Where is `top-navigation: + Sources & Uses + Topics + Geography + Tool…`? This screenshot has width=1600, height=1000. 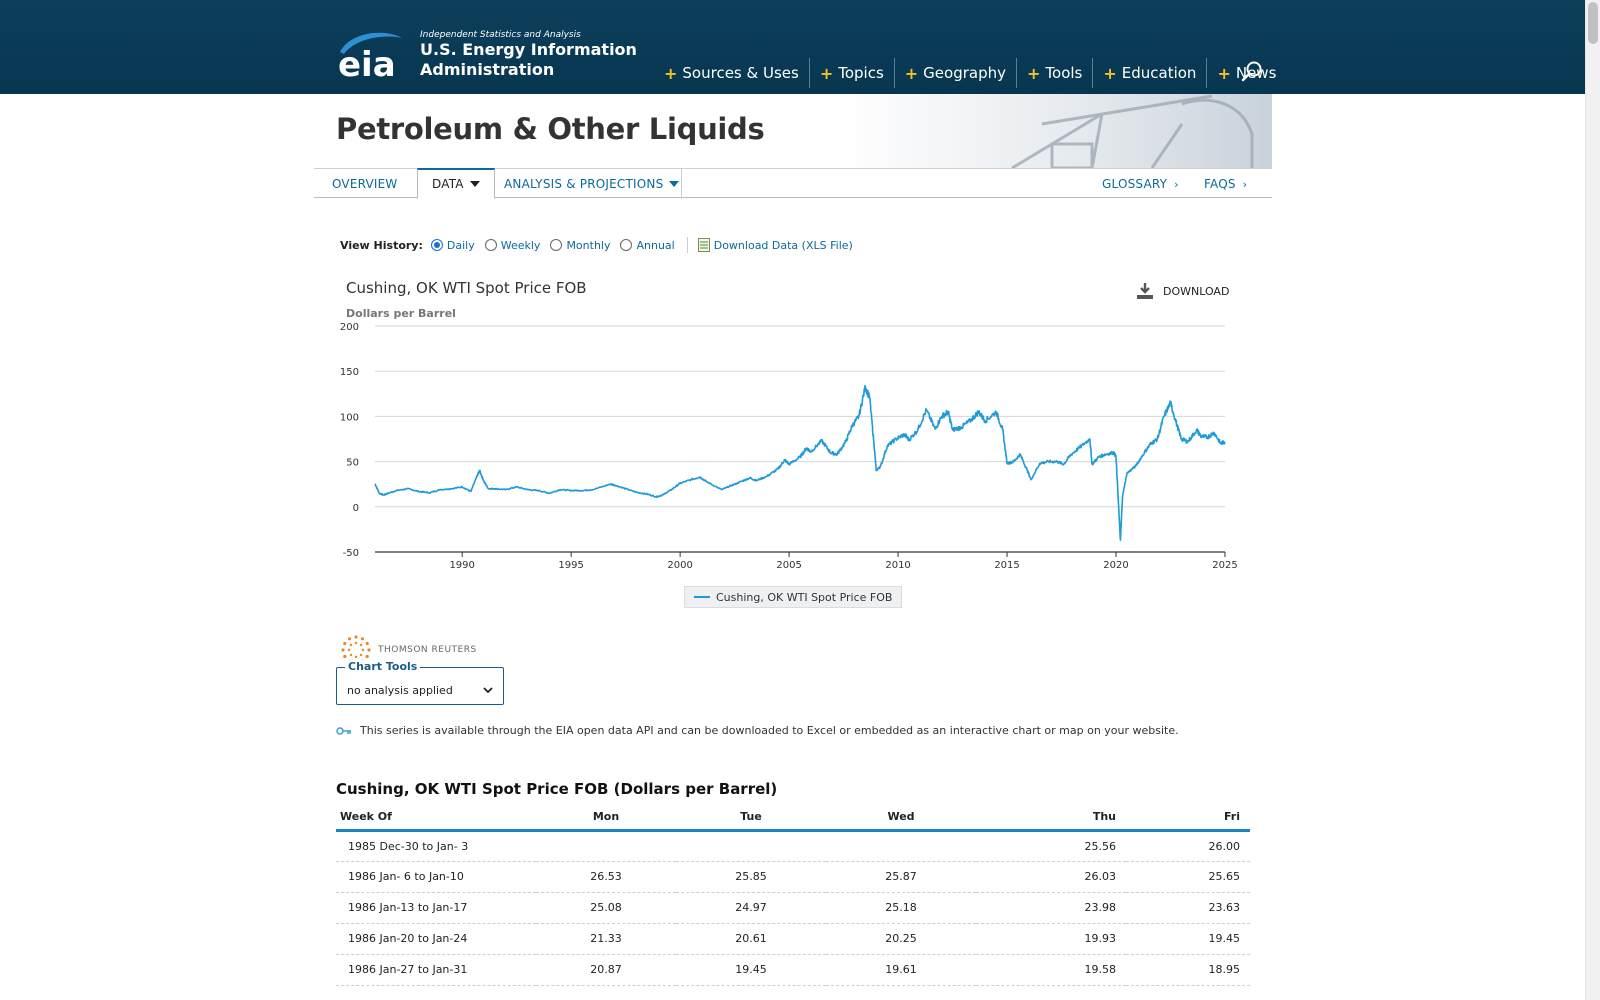 top-navigation: + Sources & Uses + Topics + Geography + Tool… is located at coordinates (970, 73).